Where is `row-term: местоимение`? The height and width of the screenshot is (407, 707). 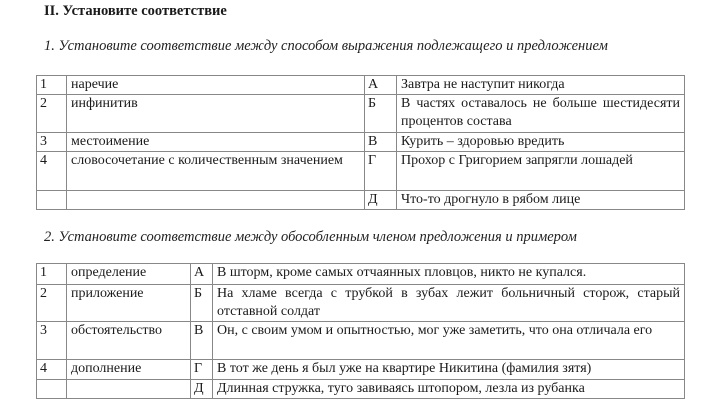
row-term: местоимение is located at coordinates (215, 142).